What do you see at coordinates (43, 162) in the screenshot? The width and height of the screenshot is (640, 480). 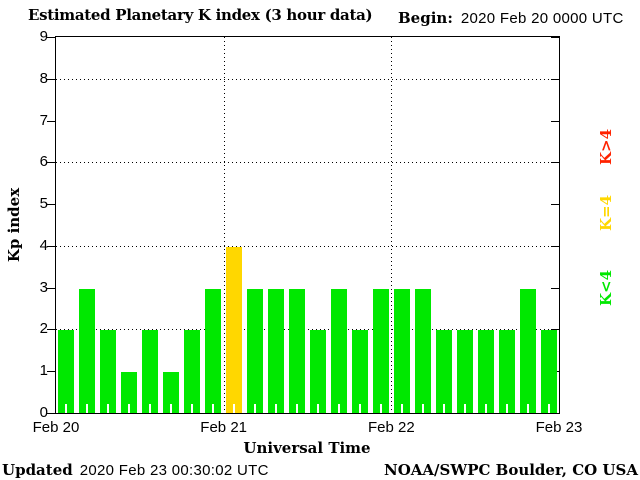 I see `y-tick-label: 6` at bounding box center [43, 162].